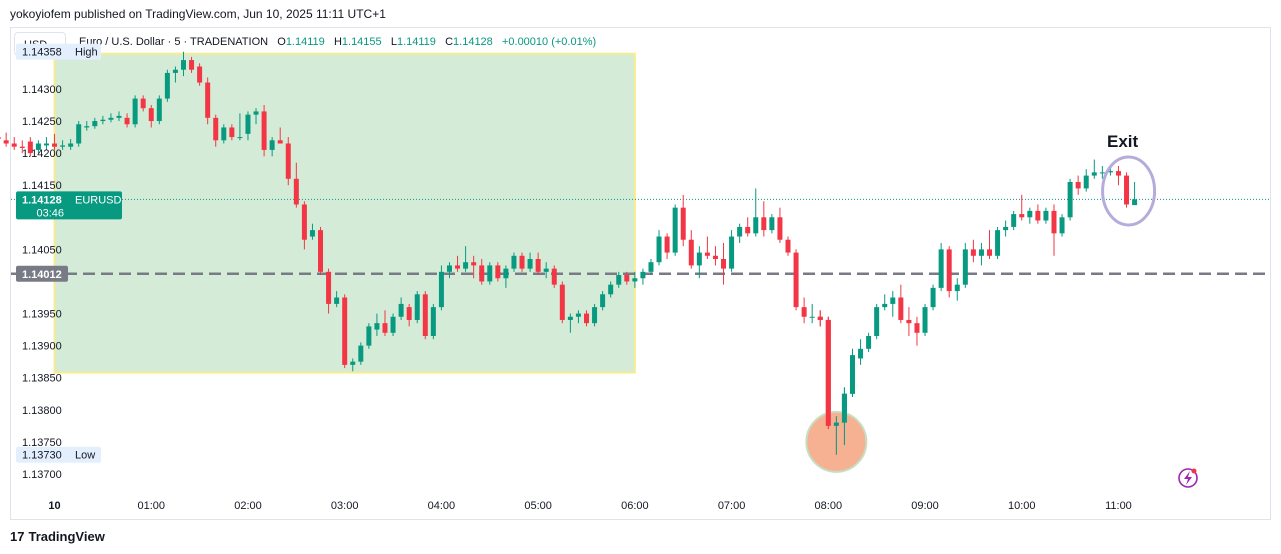 The width and height of the screenshot is (1281, 554). Describe the element at coordinates (416, 42) in the screenshot. I see `legend-low-value: 1.14119` at that location.